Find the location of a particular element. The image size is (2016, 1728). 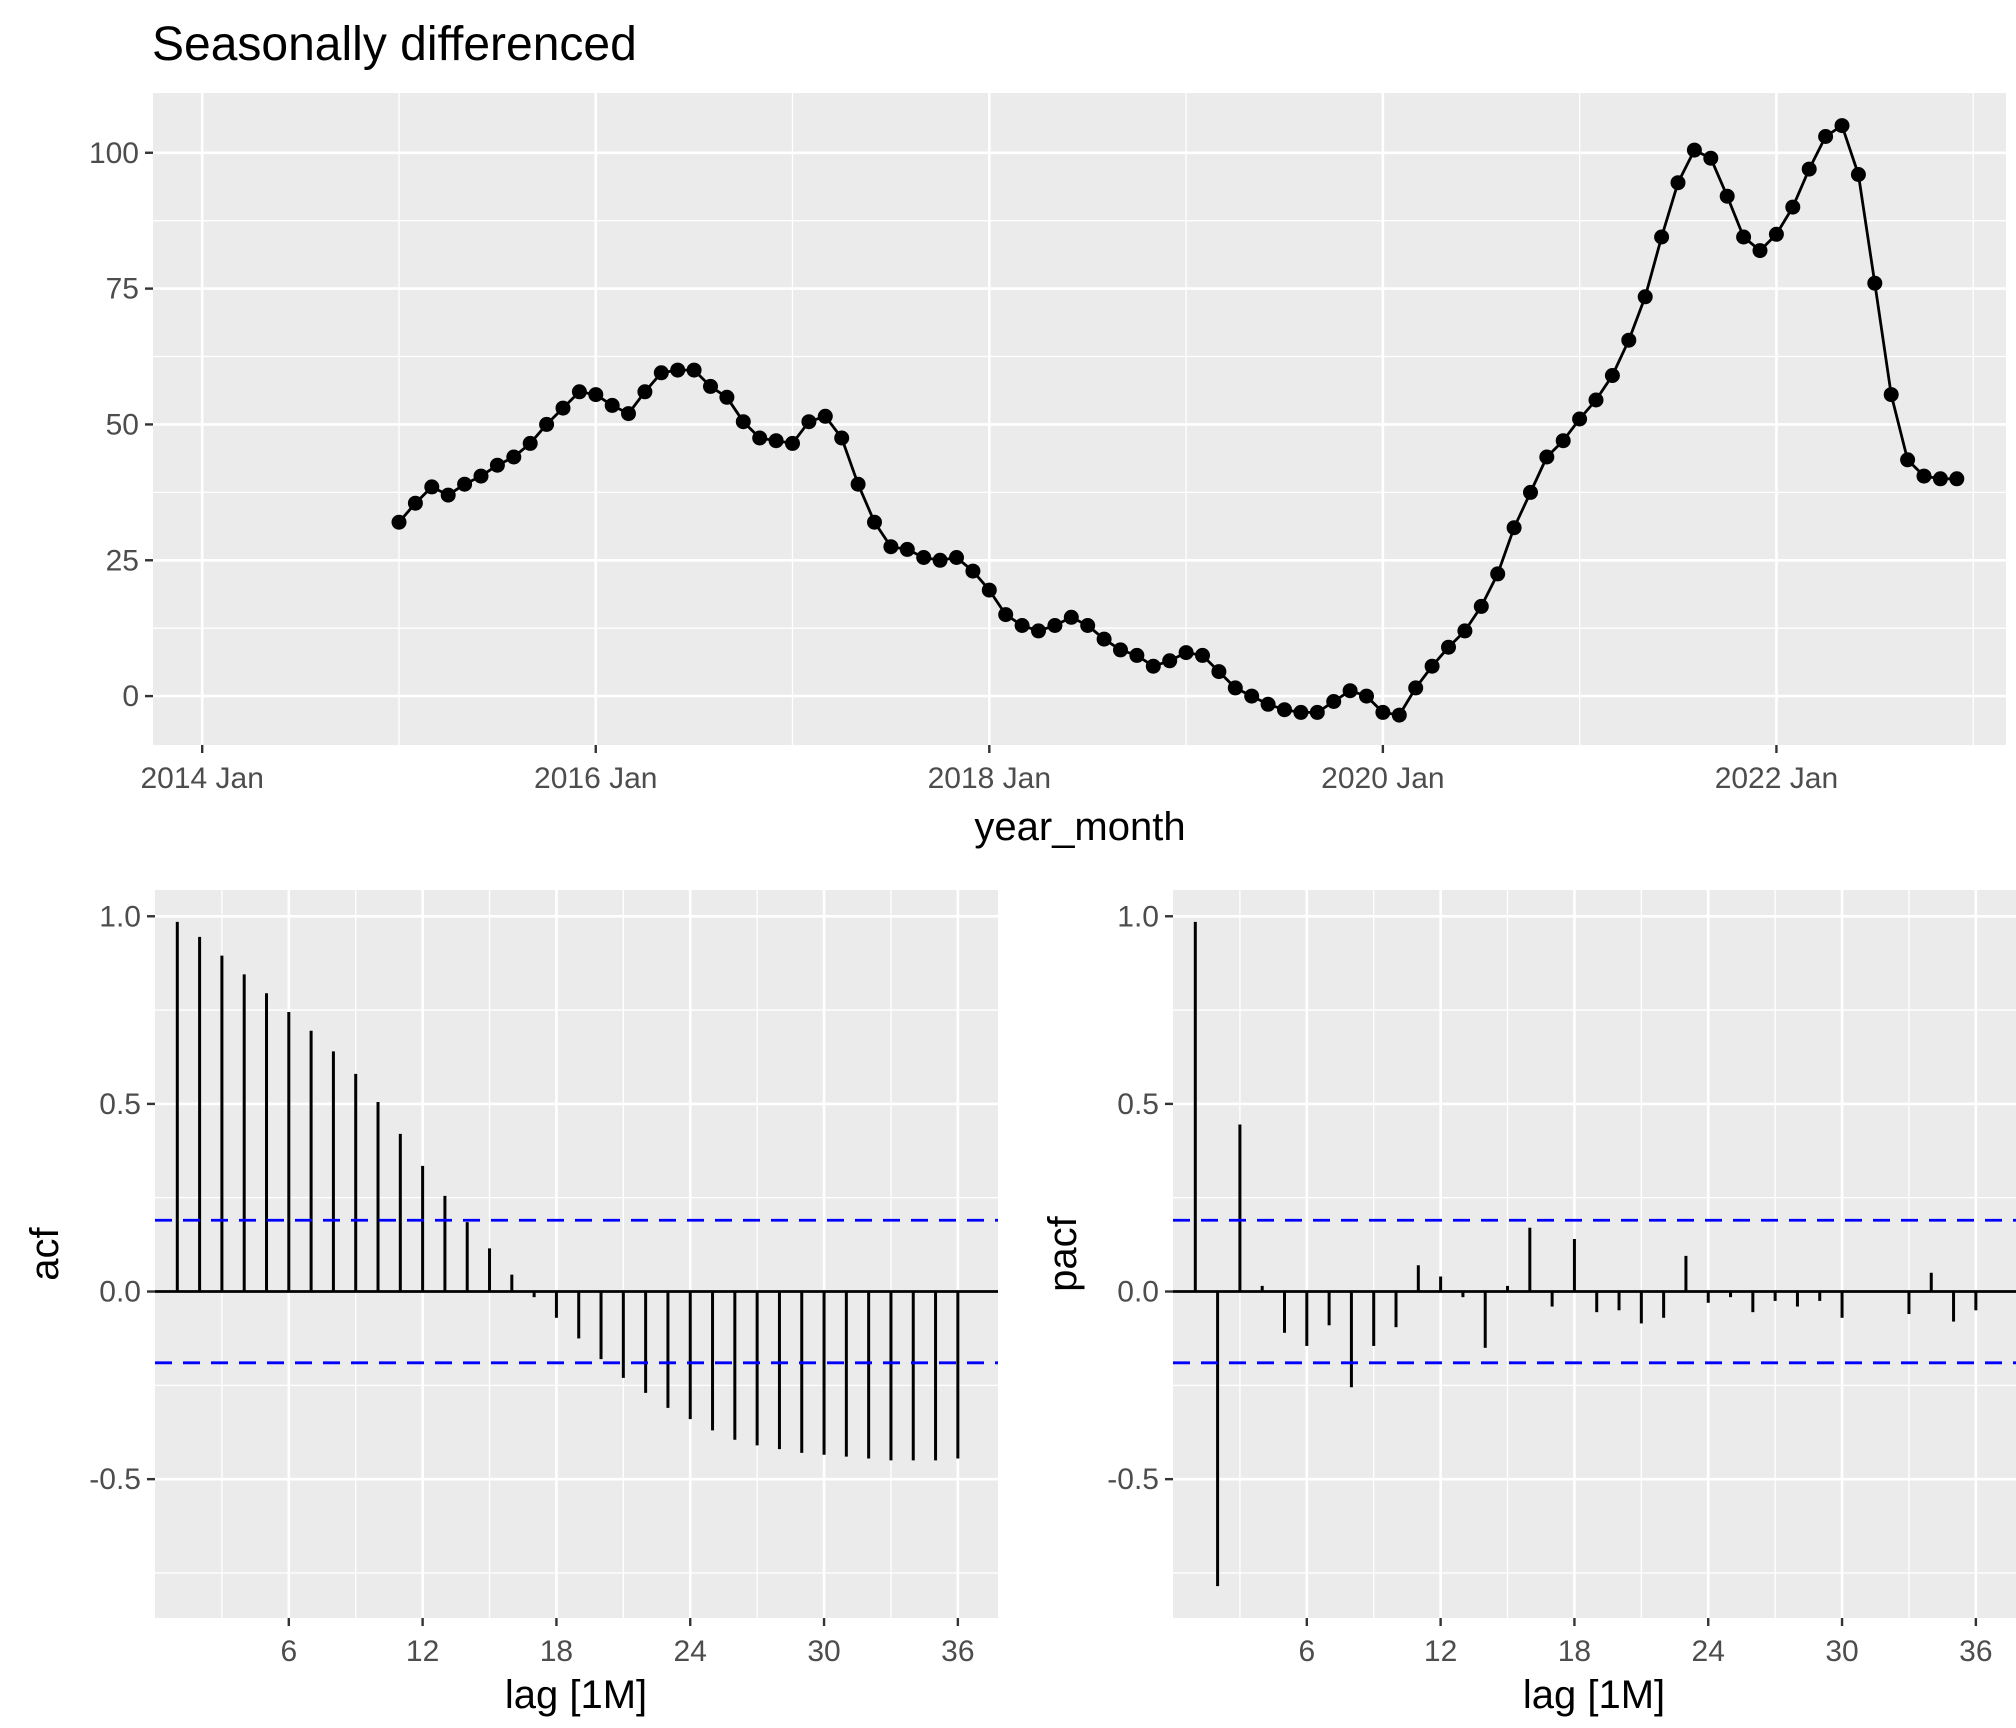

y-tick-label: 0 is located at coordinates (130, 696).